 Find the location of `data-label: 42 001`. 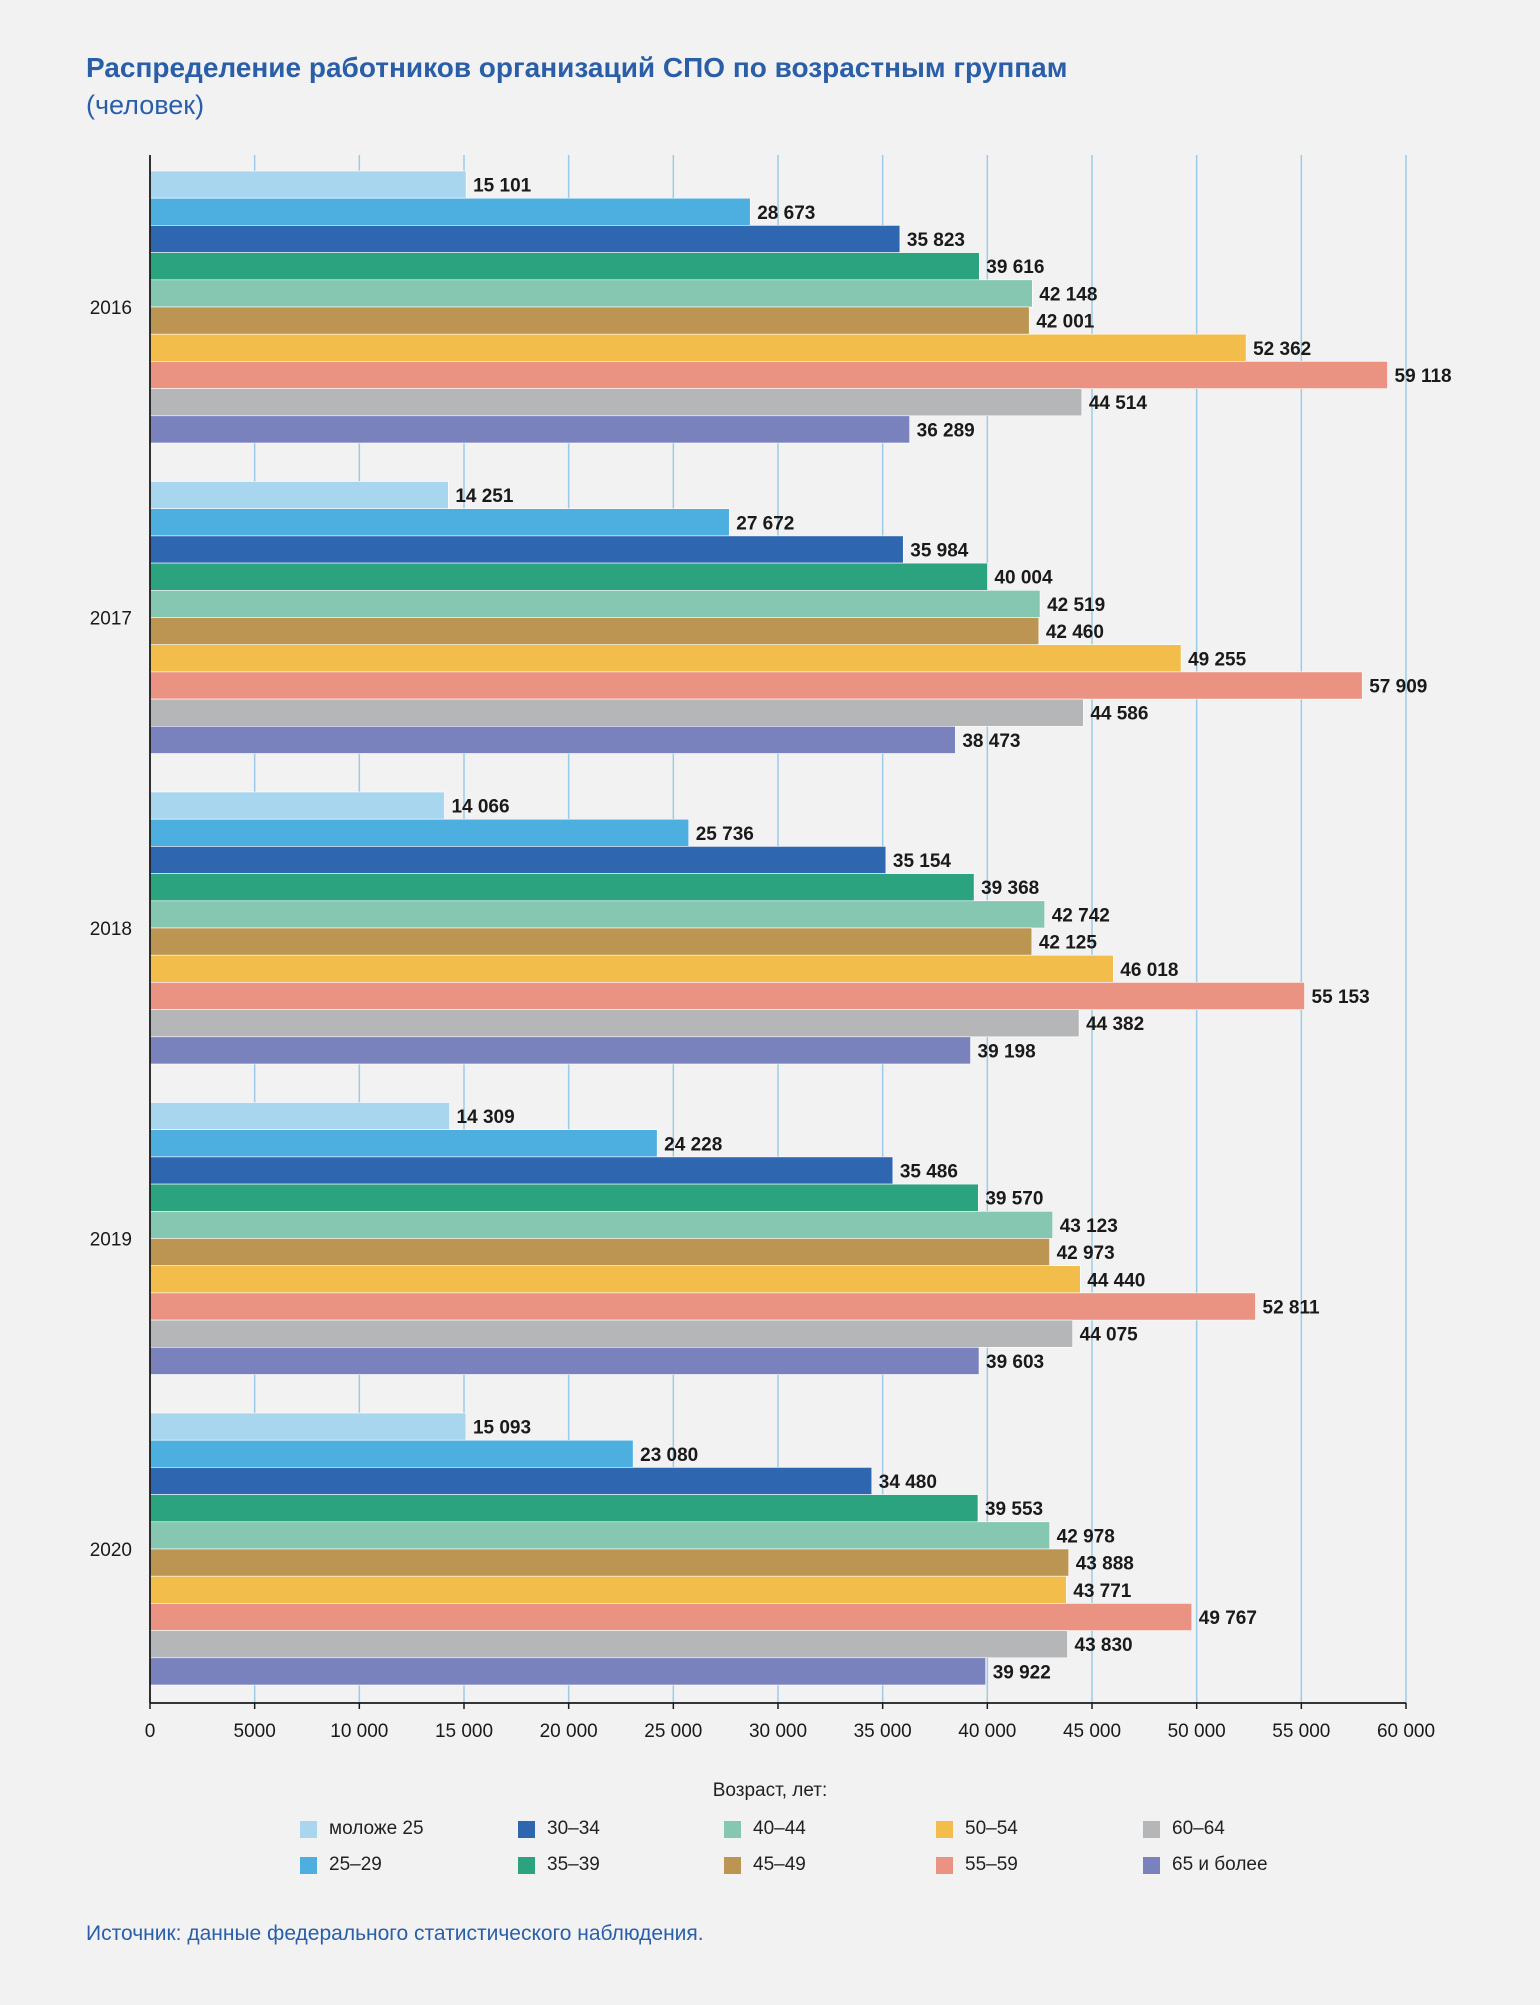

data-label: 42 001 is located at coordinates (1065, 322).